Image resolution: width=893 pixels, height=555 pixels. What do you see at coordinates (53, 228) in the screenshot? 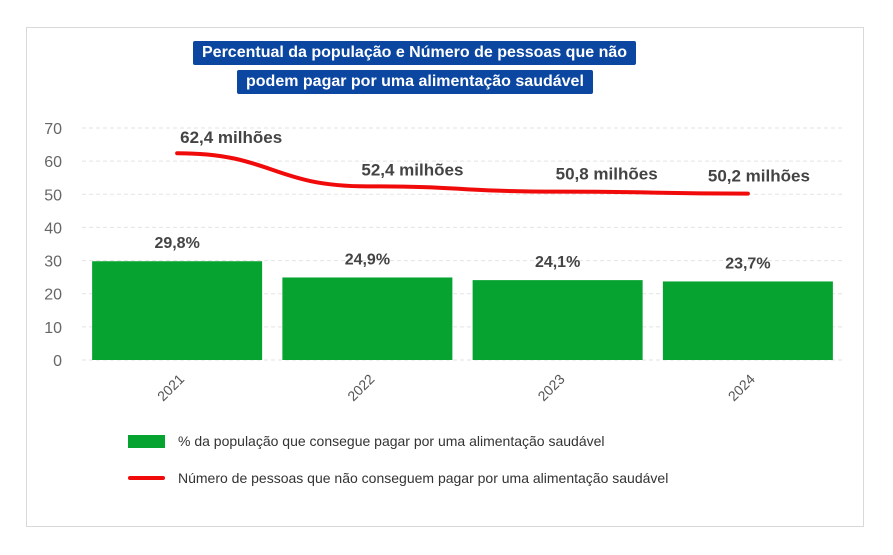
I see `y-tick-label: 40` at bounding box center [53, 228].